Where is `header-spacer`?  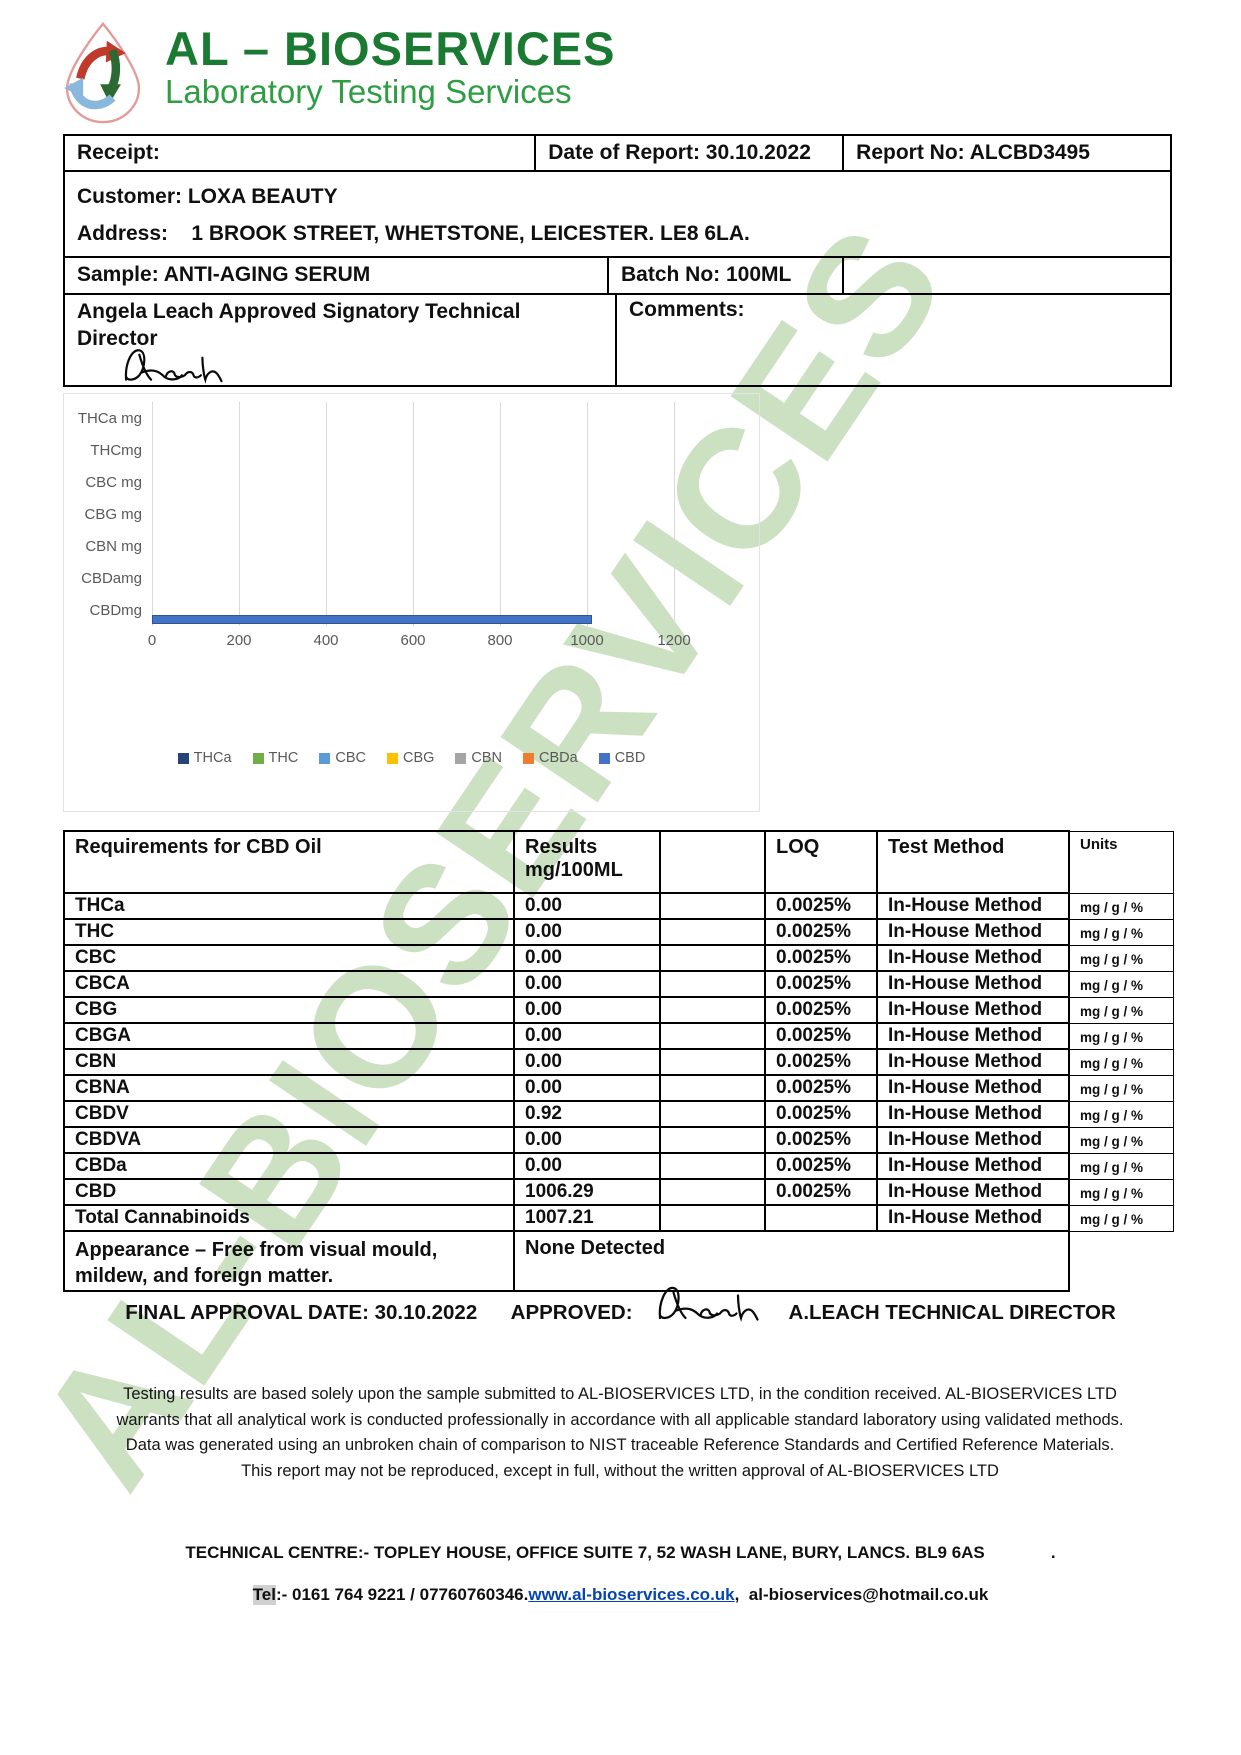 header-spacer is located at coordinates (712, 862).